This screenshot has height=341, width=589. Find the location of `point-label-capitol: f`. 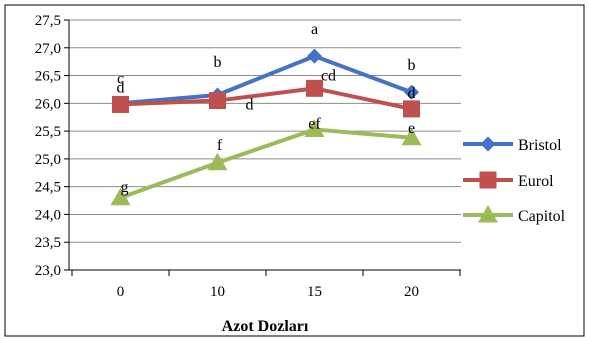

point-label-capitol: f is located at coordinates (220, 145).